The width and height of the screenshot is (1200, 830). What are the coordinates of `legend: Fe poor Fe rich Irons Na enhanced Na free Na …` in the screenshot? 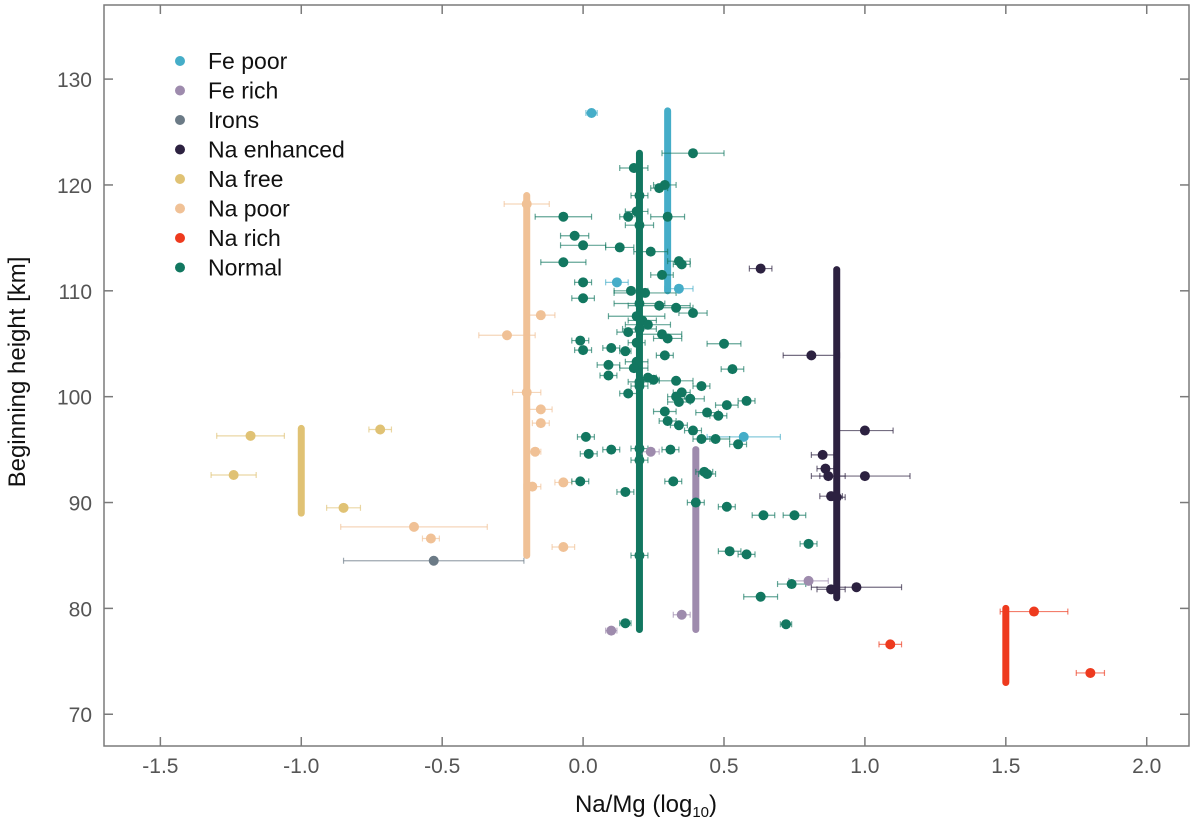 It's located at (260, 164).